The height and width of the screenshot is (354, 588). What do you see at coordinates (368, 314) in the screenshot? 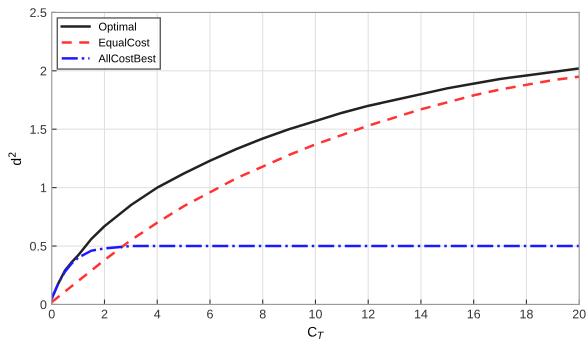
I see `x-tick-label: 12` at bounding box center [368, 314].